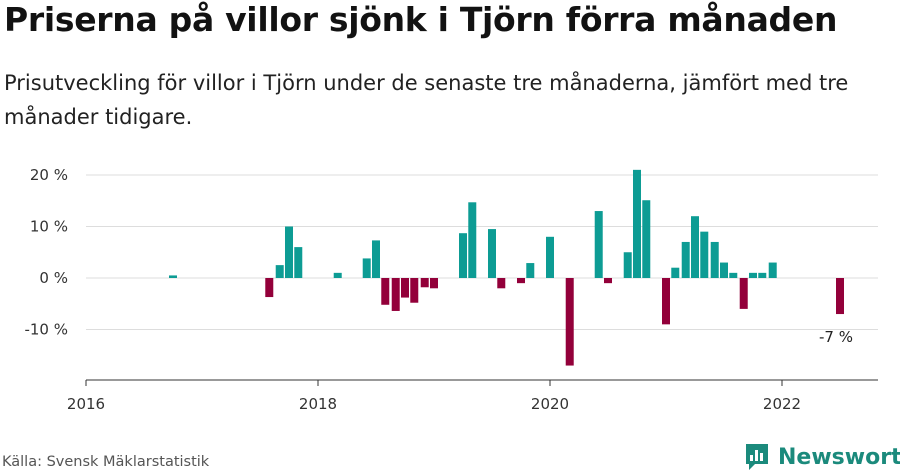 The width and height of the screenshot is (900, 474). What do you see at coordinates (782, 404) in the screenshot?
I see `x-tick-label: 2022` at bounding box center [782, 404].